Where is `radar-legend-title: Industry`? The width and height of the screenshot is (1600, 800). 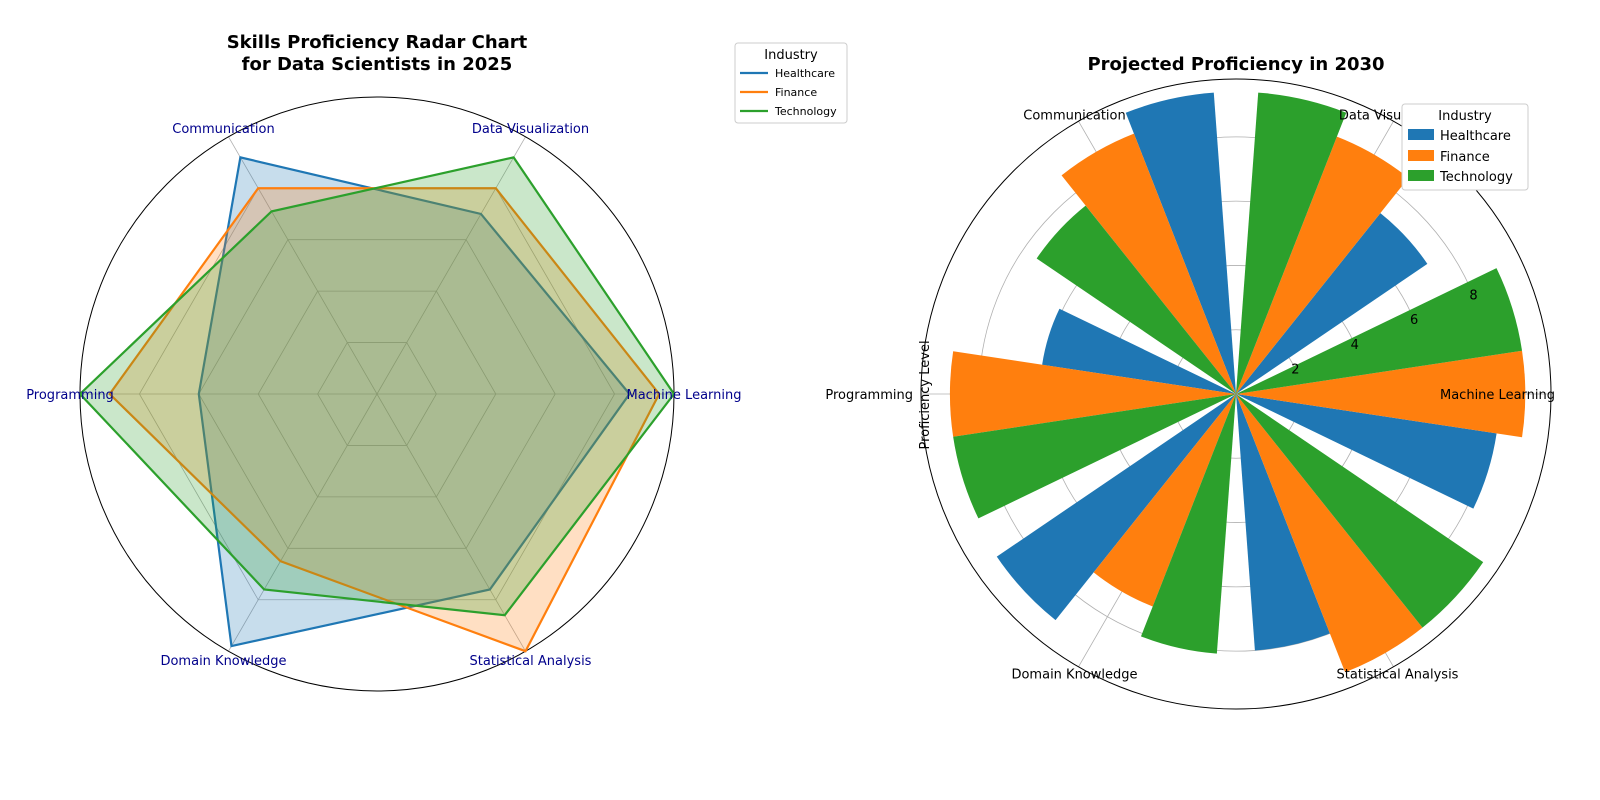 radar-legend-title: Industry is located at coordinates (791, 55).